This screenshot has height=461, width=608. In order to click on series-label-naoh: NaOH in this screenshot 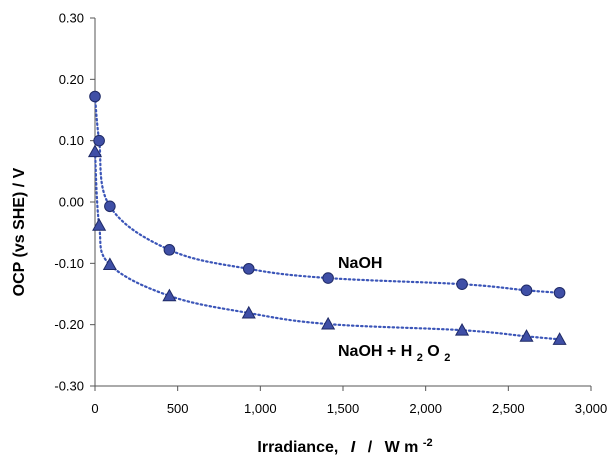, I will do `click(360, 263)`.